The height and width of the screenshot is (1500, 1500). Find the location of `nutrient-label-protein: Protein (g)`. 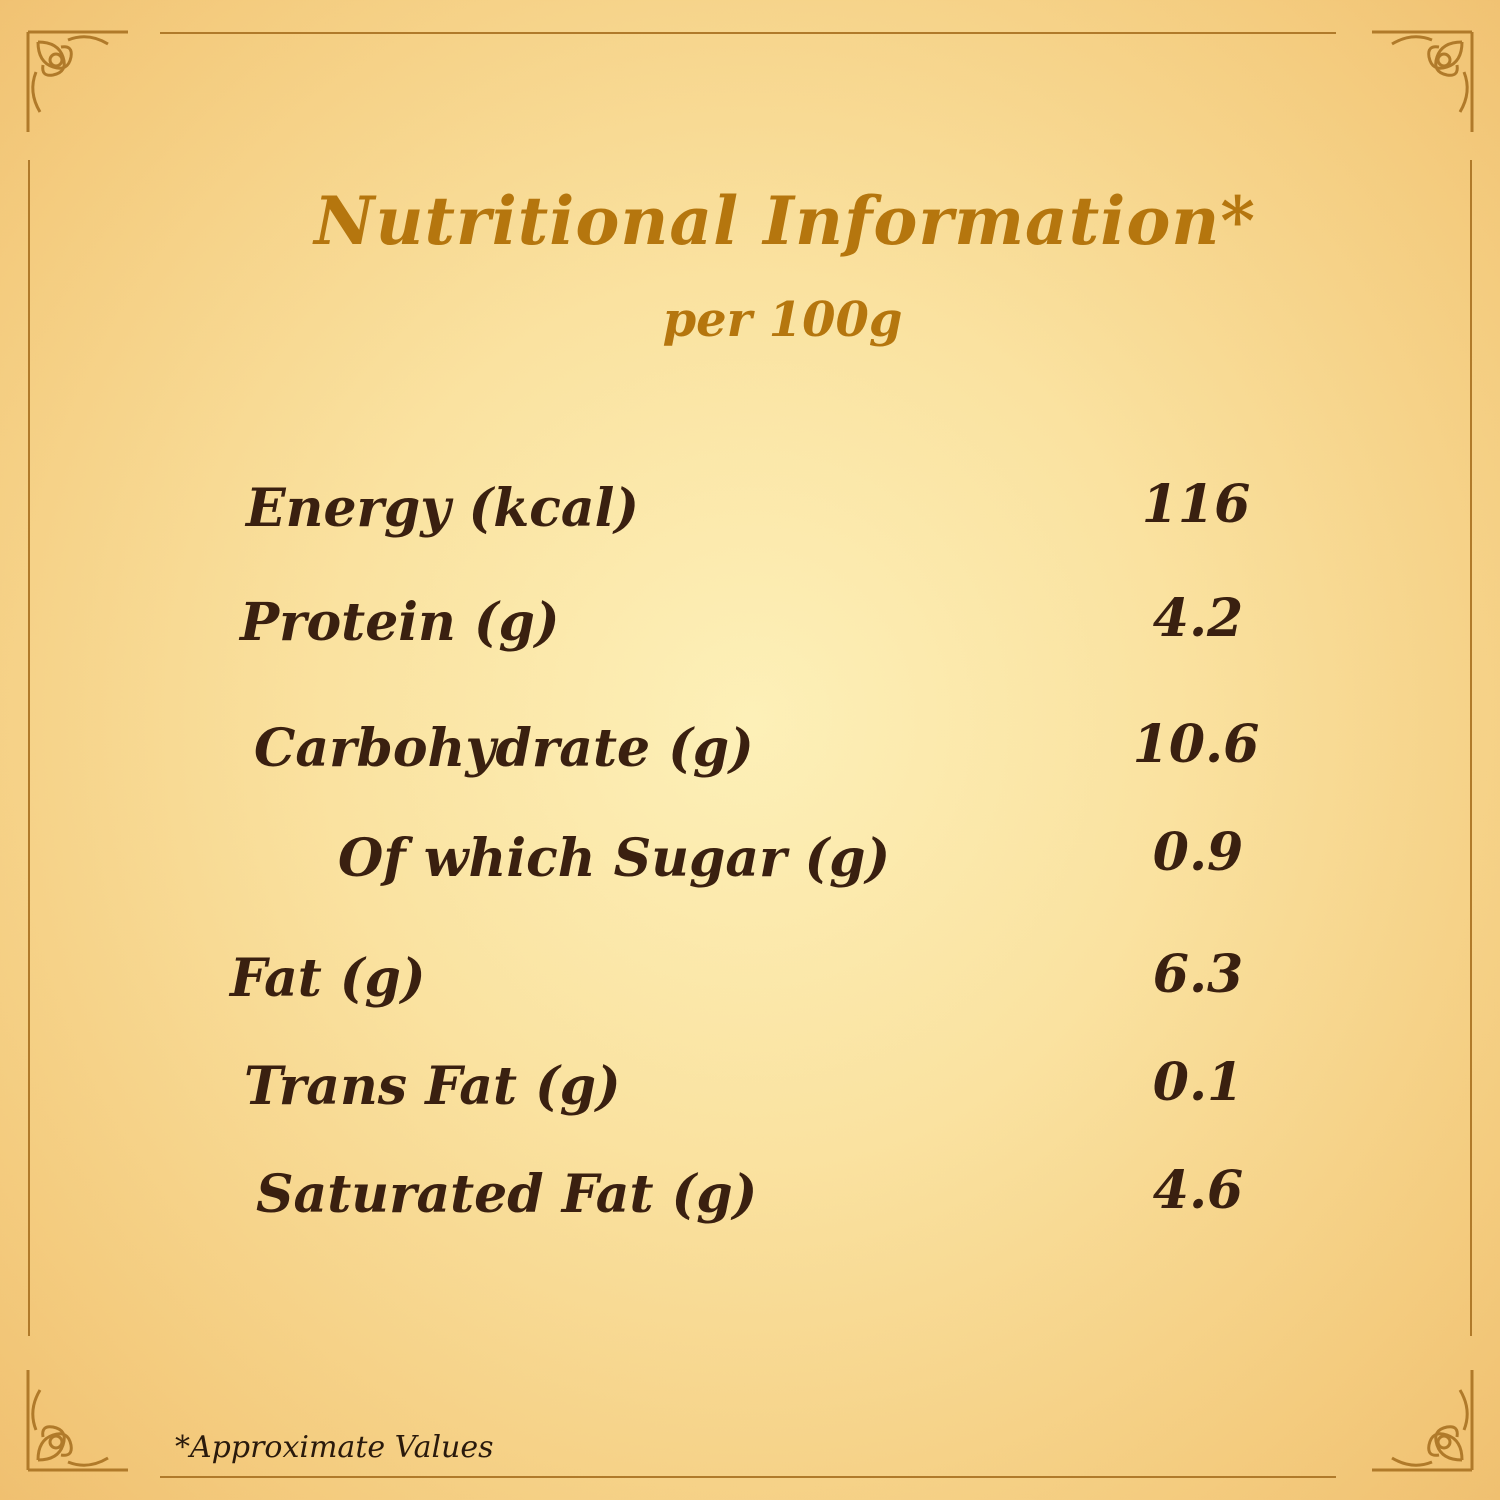

nutrient-label-protein: Protein (g) is located at coordinates (400, 622).